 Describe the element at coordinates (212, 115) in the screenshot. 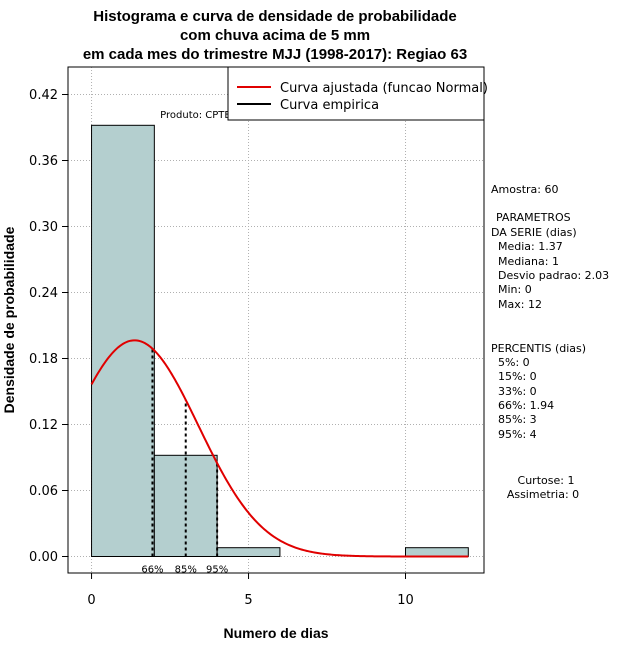

I see `product-label: Produto: CPTEC/INPE` at that location.